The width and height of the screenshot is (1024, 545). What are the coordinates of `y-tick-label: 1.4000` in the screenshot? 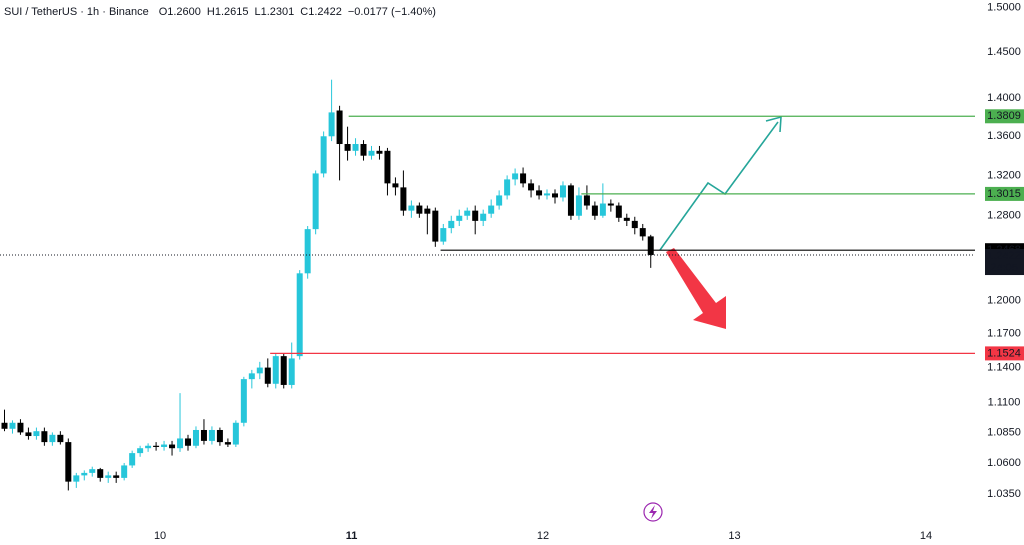 It's located at (1004, 98).